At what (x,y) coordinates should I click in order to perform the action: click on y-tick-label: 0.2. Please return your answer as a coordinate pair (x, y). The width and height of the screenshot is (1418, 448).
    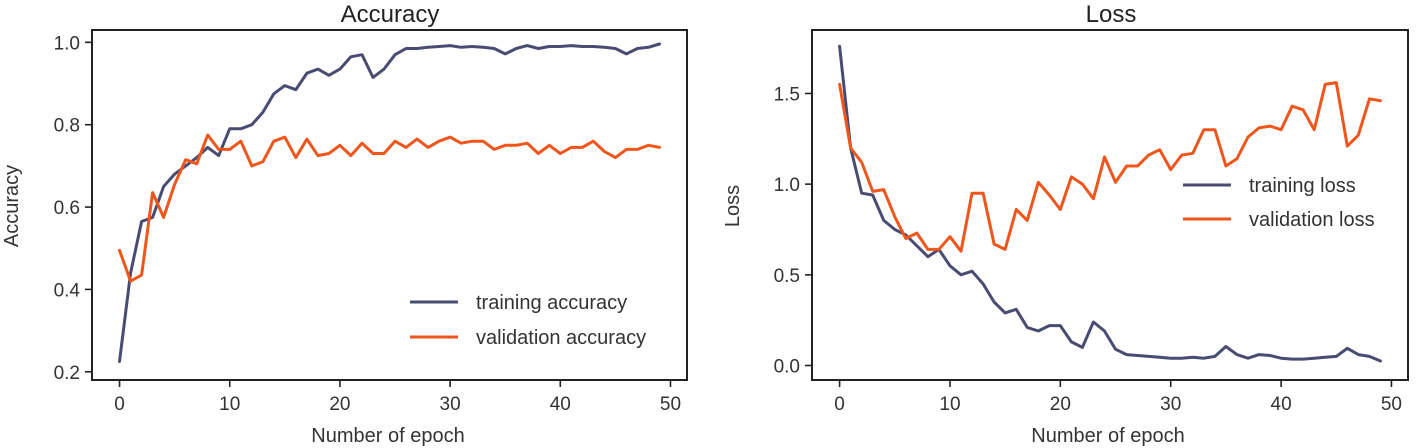
    Looking at the image, I should click on (67, 373).